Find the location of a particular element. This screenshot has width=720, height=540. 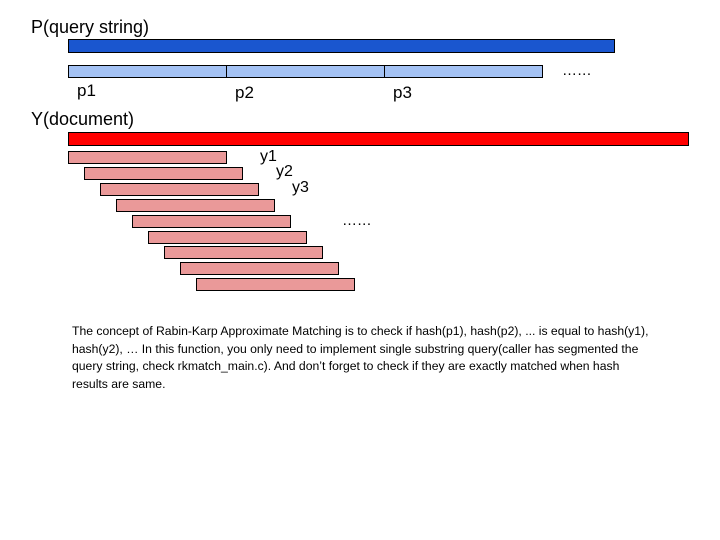

query-segment-p2 is located at coordinates (305, 71).